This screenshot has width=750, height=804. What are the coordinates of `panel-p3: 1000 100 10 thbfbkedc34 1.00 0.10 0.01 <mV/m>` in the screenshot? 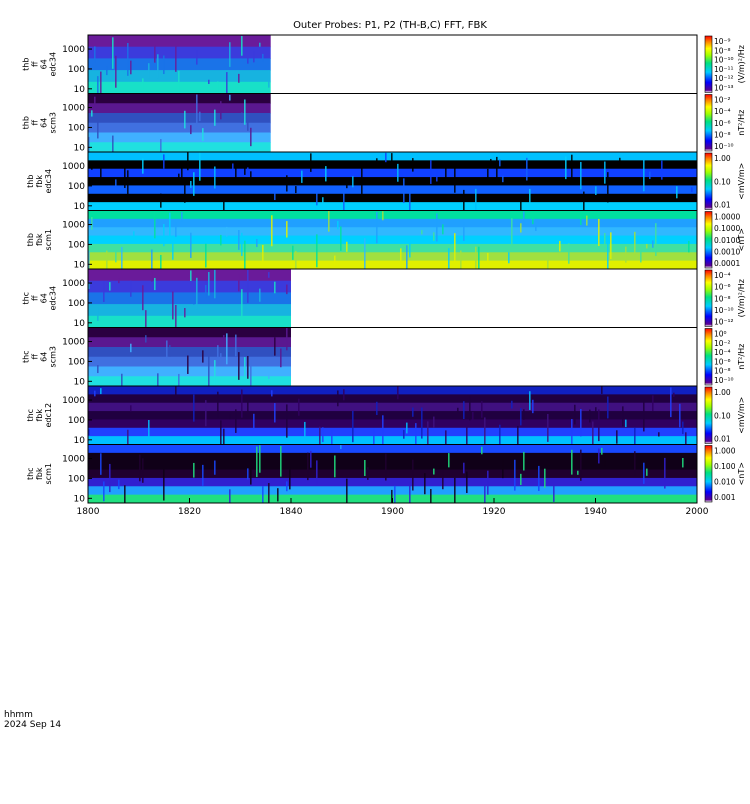 It's located at (386, 181).